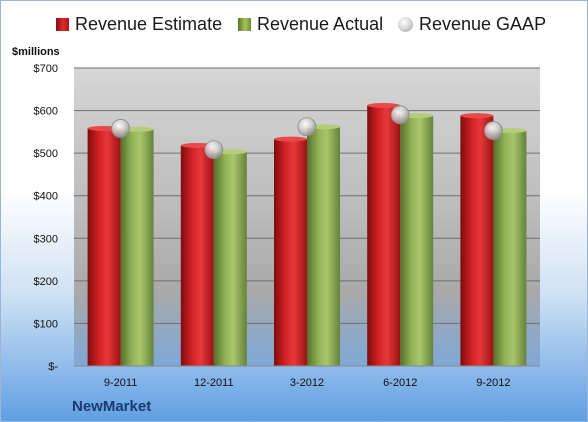 The height and width of the screenshot is (422, 588). What do you see at coordinates (483, 24) in the screenshot?
I see `legend-label-gaap: Revenue GAAP` at bounding box center [483, 24].